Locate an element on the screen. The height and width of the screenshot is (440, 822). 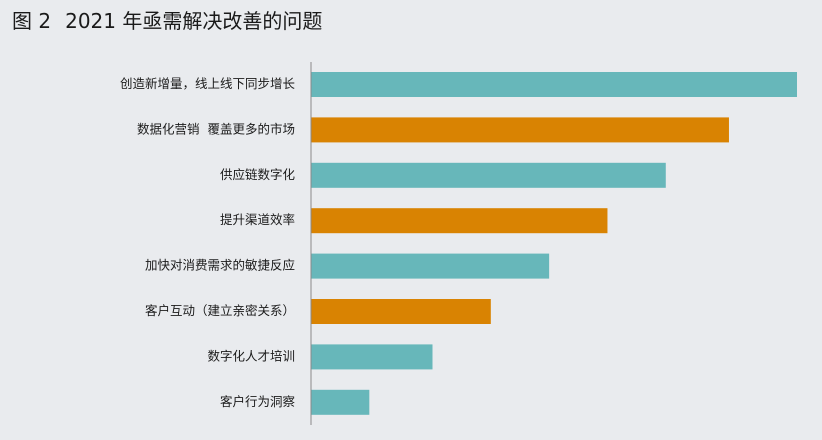
figure-number: 图 2 is located at coordinates (32, 21).